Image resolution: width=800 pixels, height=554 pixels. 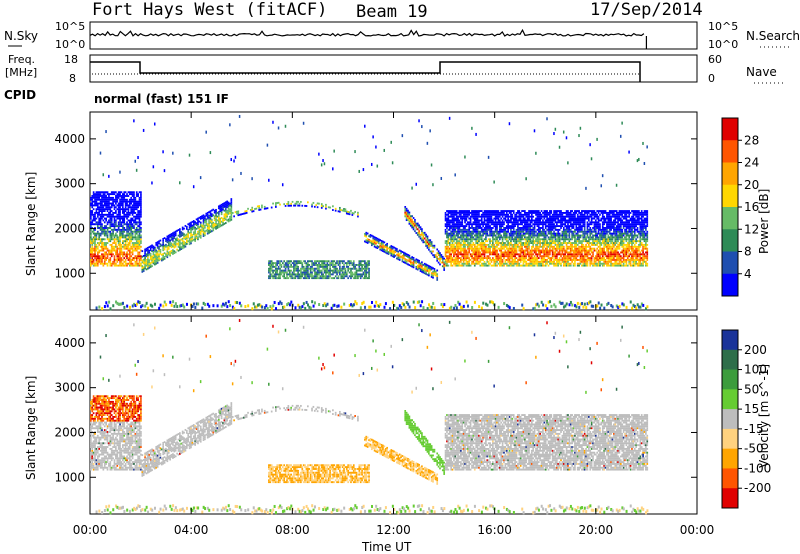 I want to click on nave-tick-top: 60, so click(x=715, y=59).